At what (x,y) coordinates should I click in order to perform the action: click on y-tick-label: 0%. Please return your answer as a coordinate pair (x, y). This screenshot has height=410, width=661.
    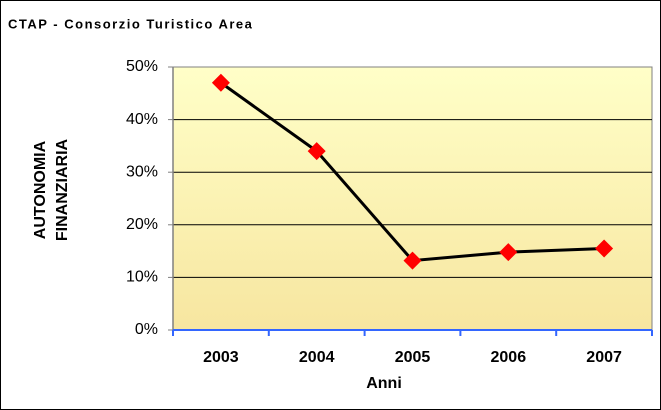
    Looking at the image, I should click on (146, 329).